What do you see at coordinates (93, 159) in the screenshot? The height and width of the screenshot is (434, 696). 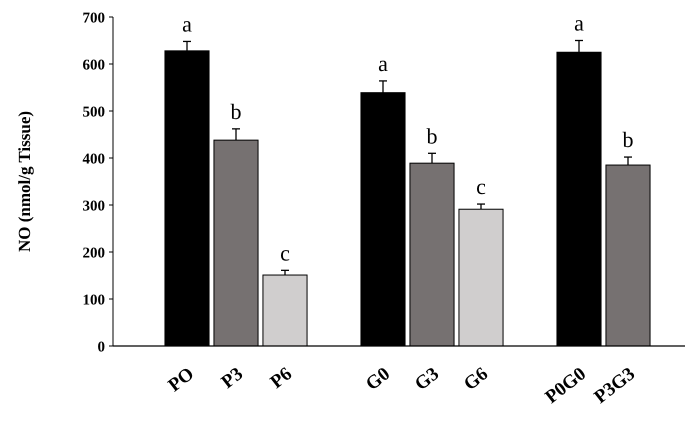 I see `y-tick-label: 400` at bounding box center [93, 159].